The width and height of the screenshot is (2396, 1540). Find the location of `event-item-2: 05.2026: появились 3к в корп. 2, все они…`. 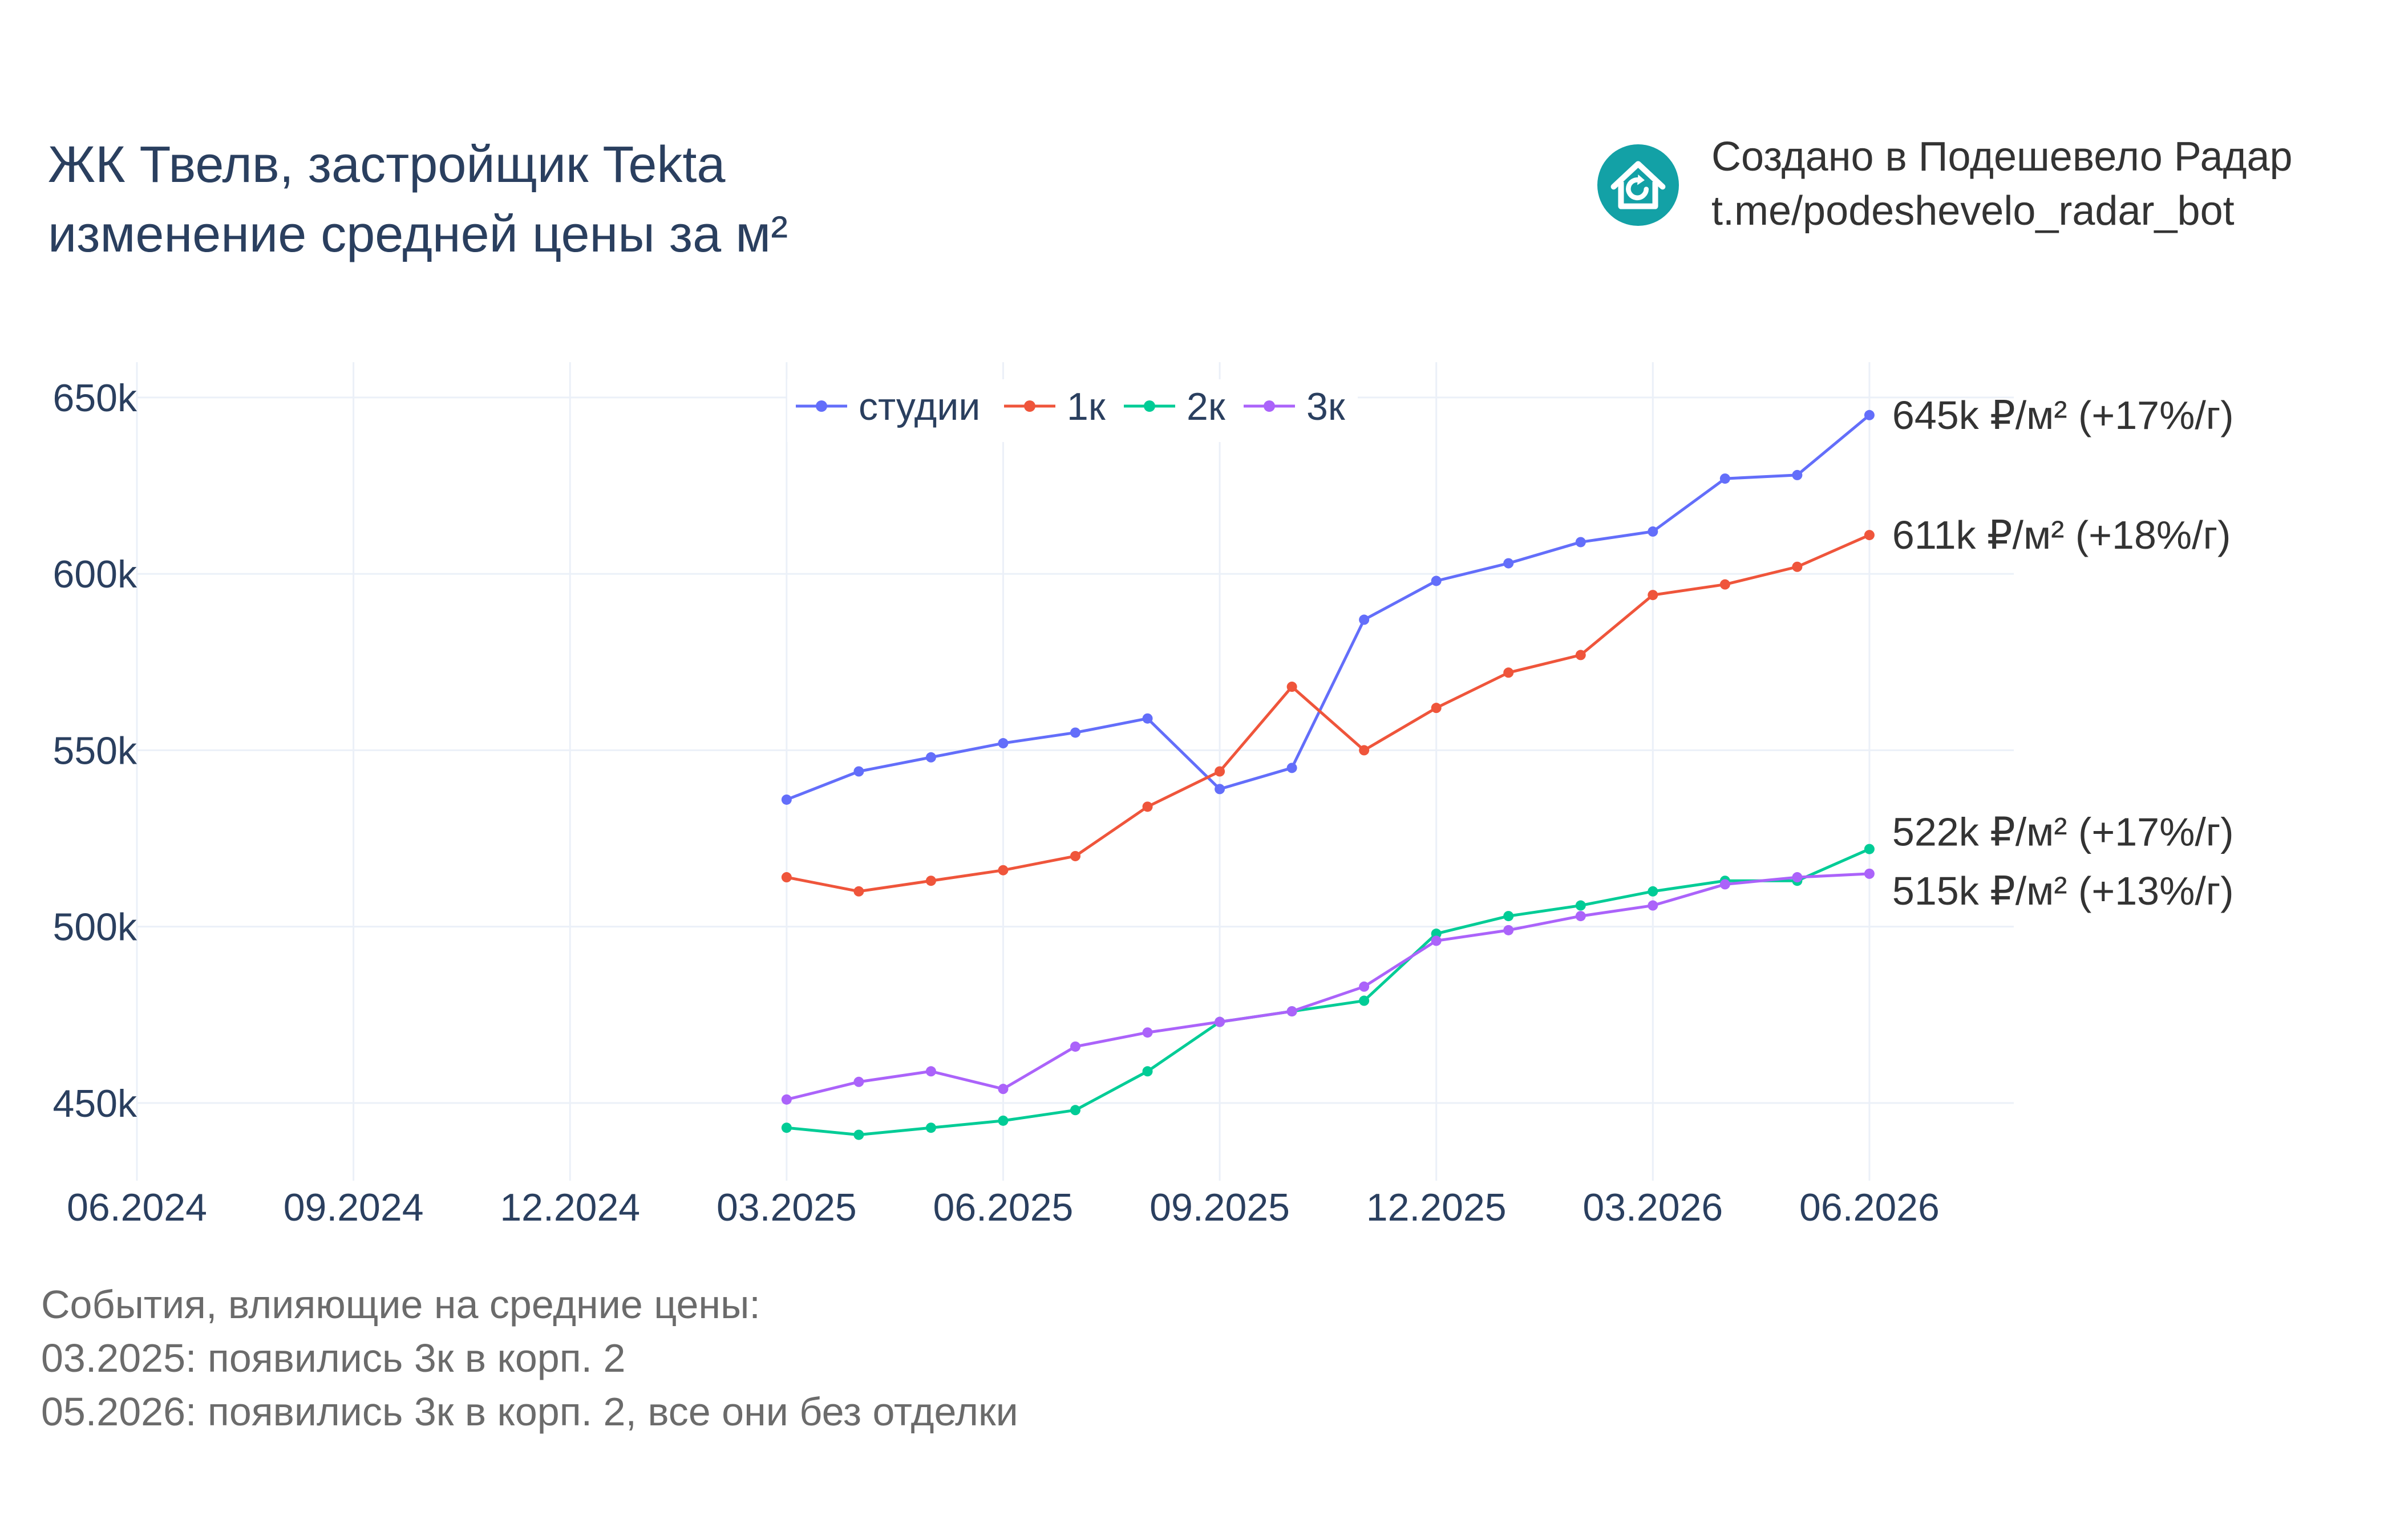

event-item-2: 05.2026: появились 3к в корп. 2, все они… is located at coordinates (529, 1412).